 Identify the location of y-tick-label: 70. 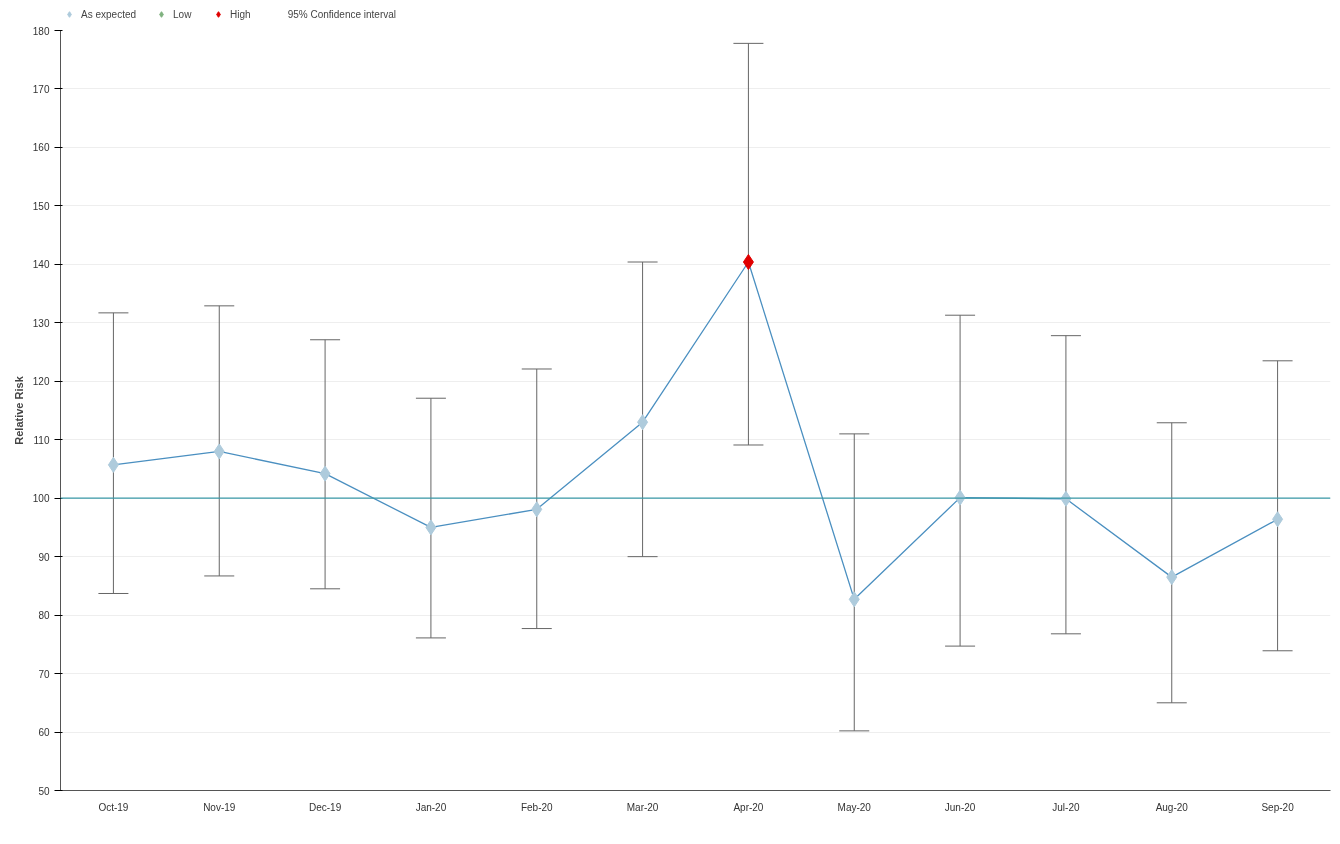
(44, 674).